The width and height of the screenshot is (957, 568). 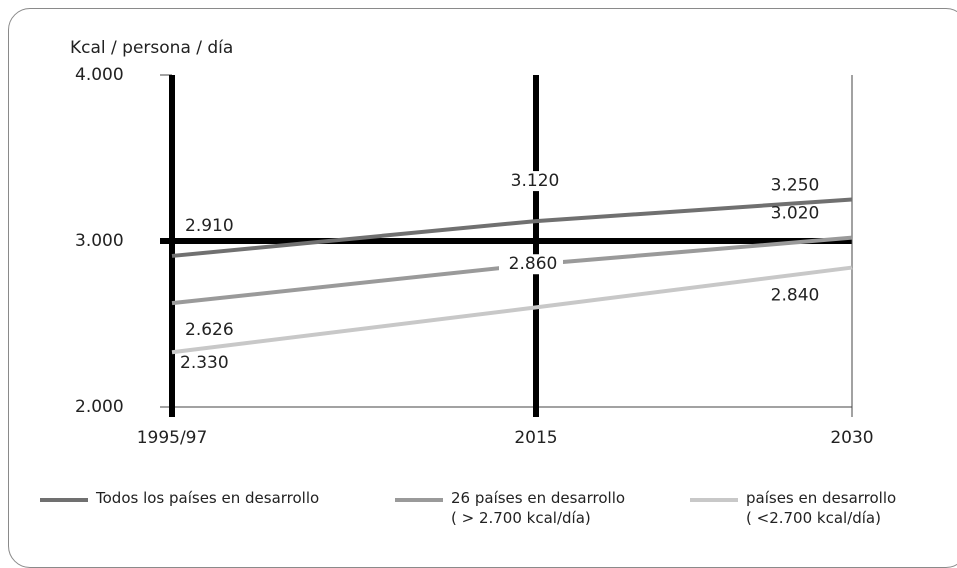 I want to click on y-tick-label: 3.000, so click(x=99, y=241).